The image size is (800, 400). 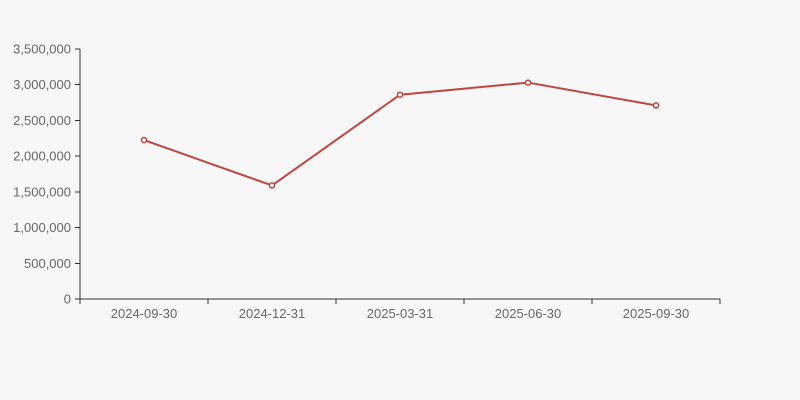 I want to click on y-axis-tick-label: 2,500,000, so click(x=42, y=120).